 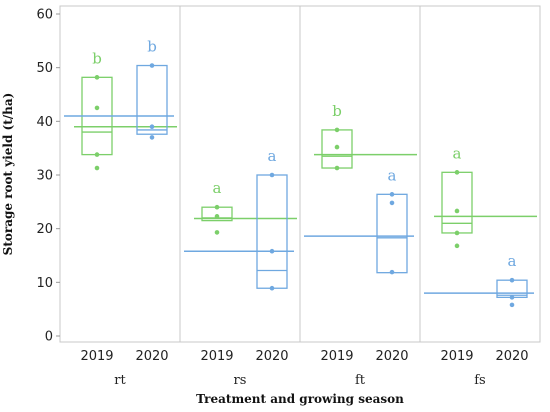 What do you see at coordinates (96, 356) in the screenshot?
I see `season-label-rt-2019: 2019` at bounding box center [96, 356].